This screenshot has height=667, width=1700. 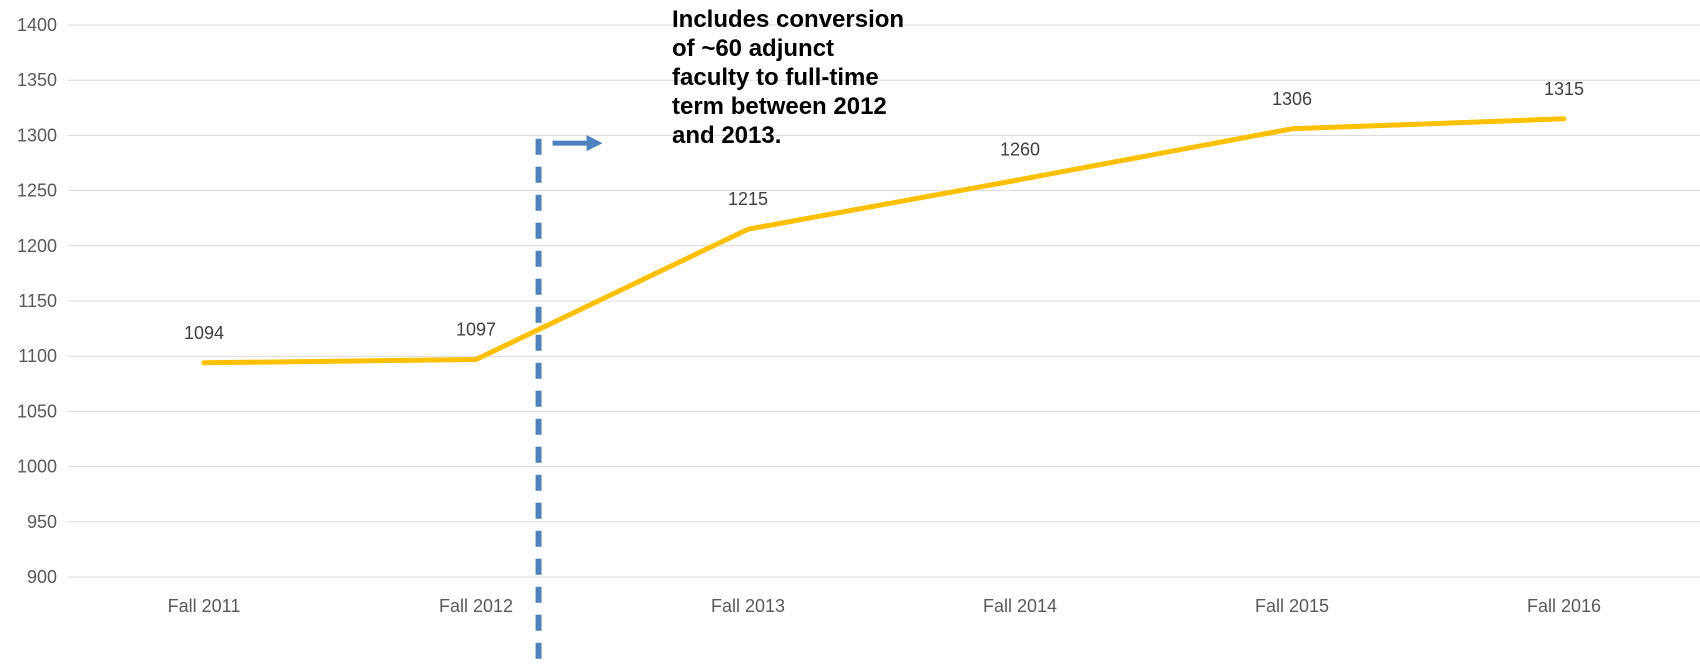 I want to click on y-tick-label: 1100, so click(x=37, y=356).